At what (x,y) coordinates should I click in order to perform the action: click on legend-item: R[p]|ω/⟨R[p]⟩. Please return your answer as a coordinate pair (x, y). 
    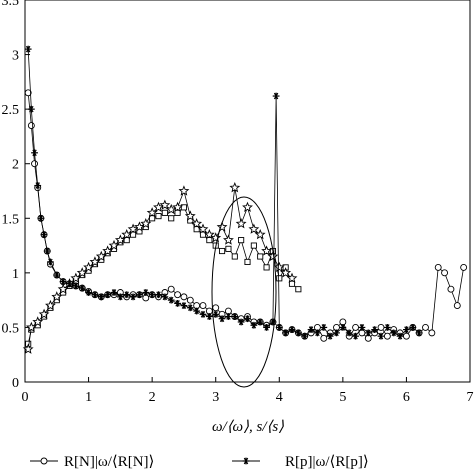
    Looking at the image, I should click on (300, 462).